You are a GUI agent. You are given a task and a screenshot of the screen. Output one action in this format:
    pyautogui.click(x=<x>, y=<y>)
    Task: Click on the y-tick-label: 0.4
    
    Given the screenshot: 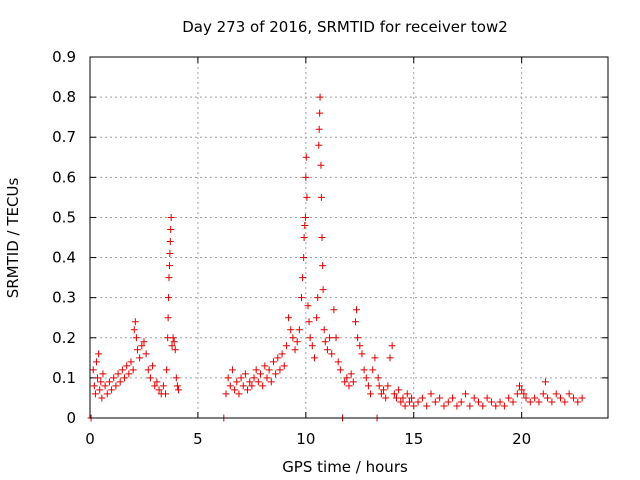 What is the action you would take?
    pyautogui.click(x=64, y=258)
    